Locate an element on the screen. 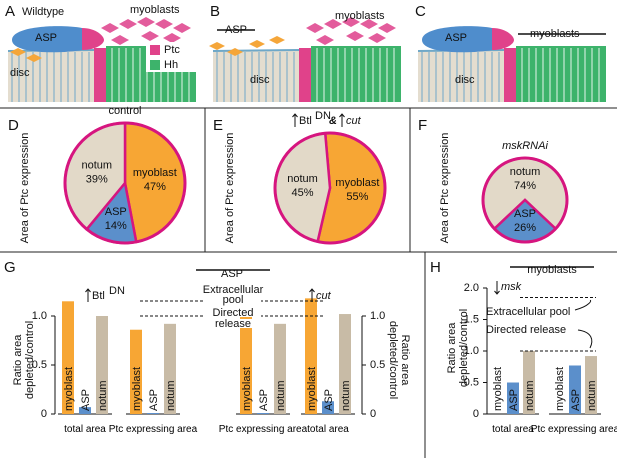 The image size is (617, 458). value-label: 45% is located at coordinates (303, 193).